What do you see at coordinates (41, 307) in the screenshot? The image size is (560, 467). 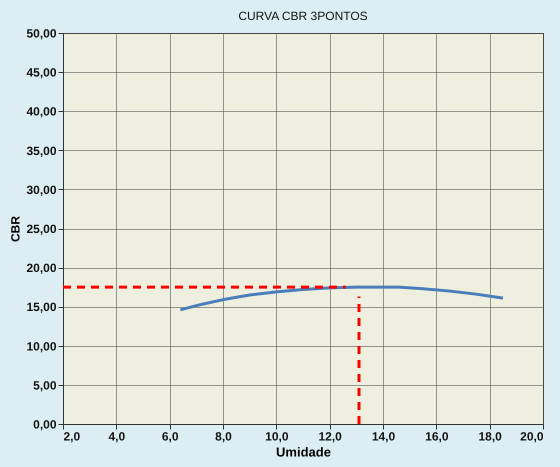 I see `y-tick-label: 15,00` at bounding box center [41, 307].